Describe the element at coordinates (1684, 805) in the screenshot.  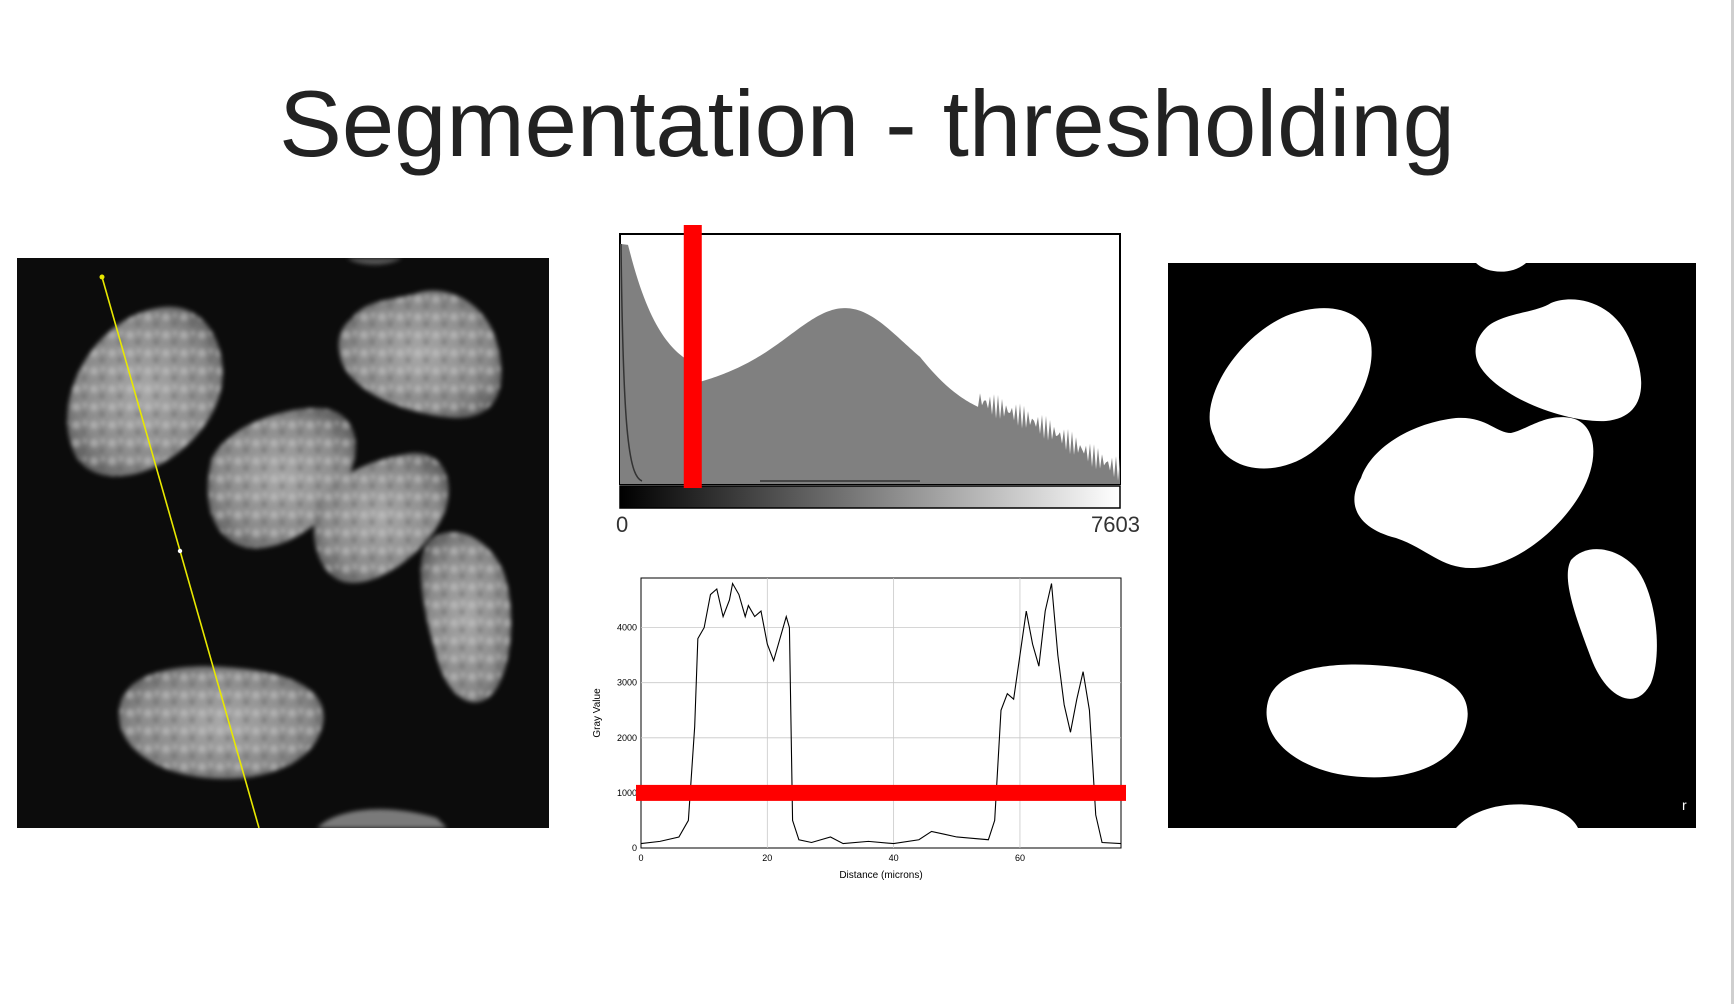
I see `mask-corner-glyph: r` at that location.